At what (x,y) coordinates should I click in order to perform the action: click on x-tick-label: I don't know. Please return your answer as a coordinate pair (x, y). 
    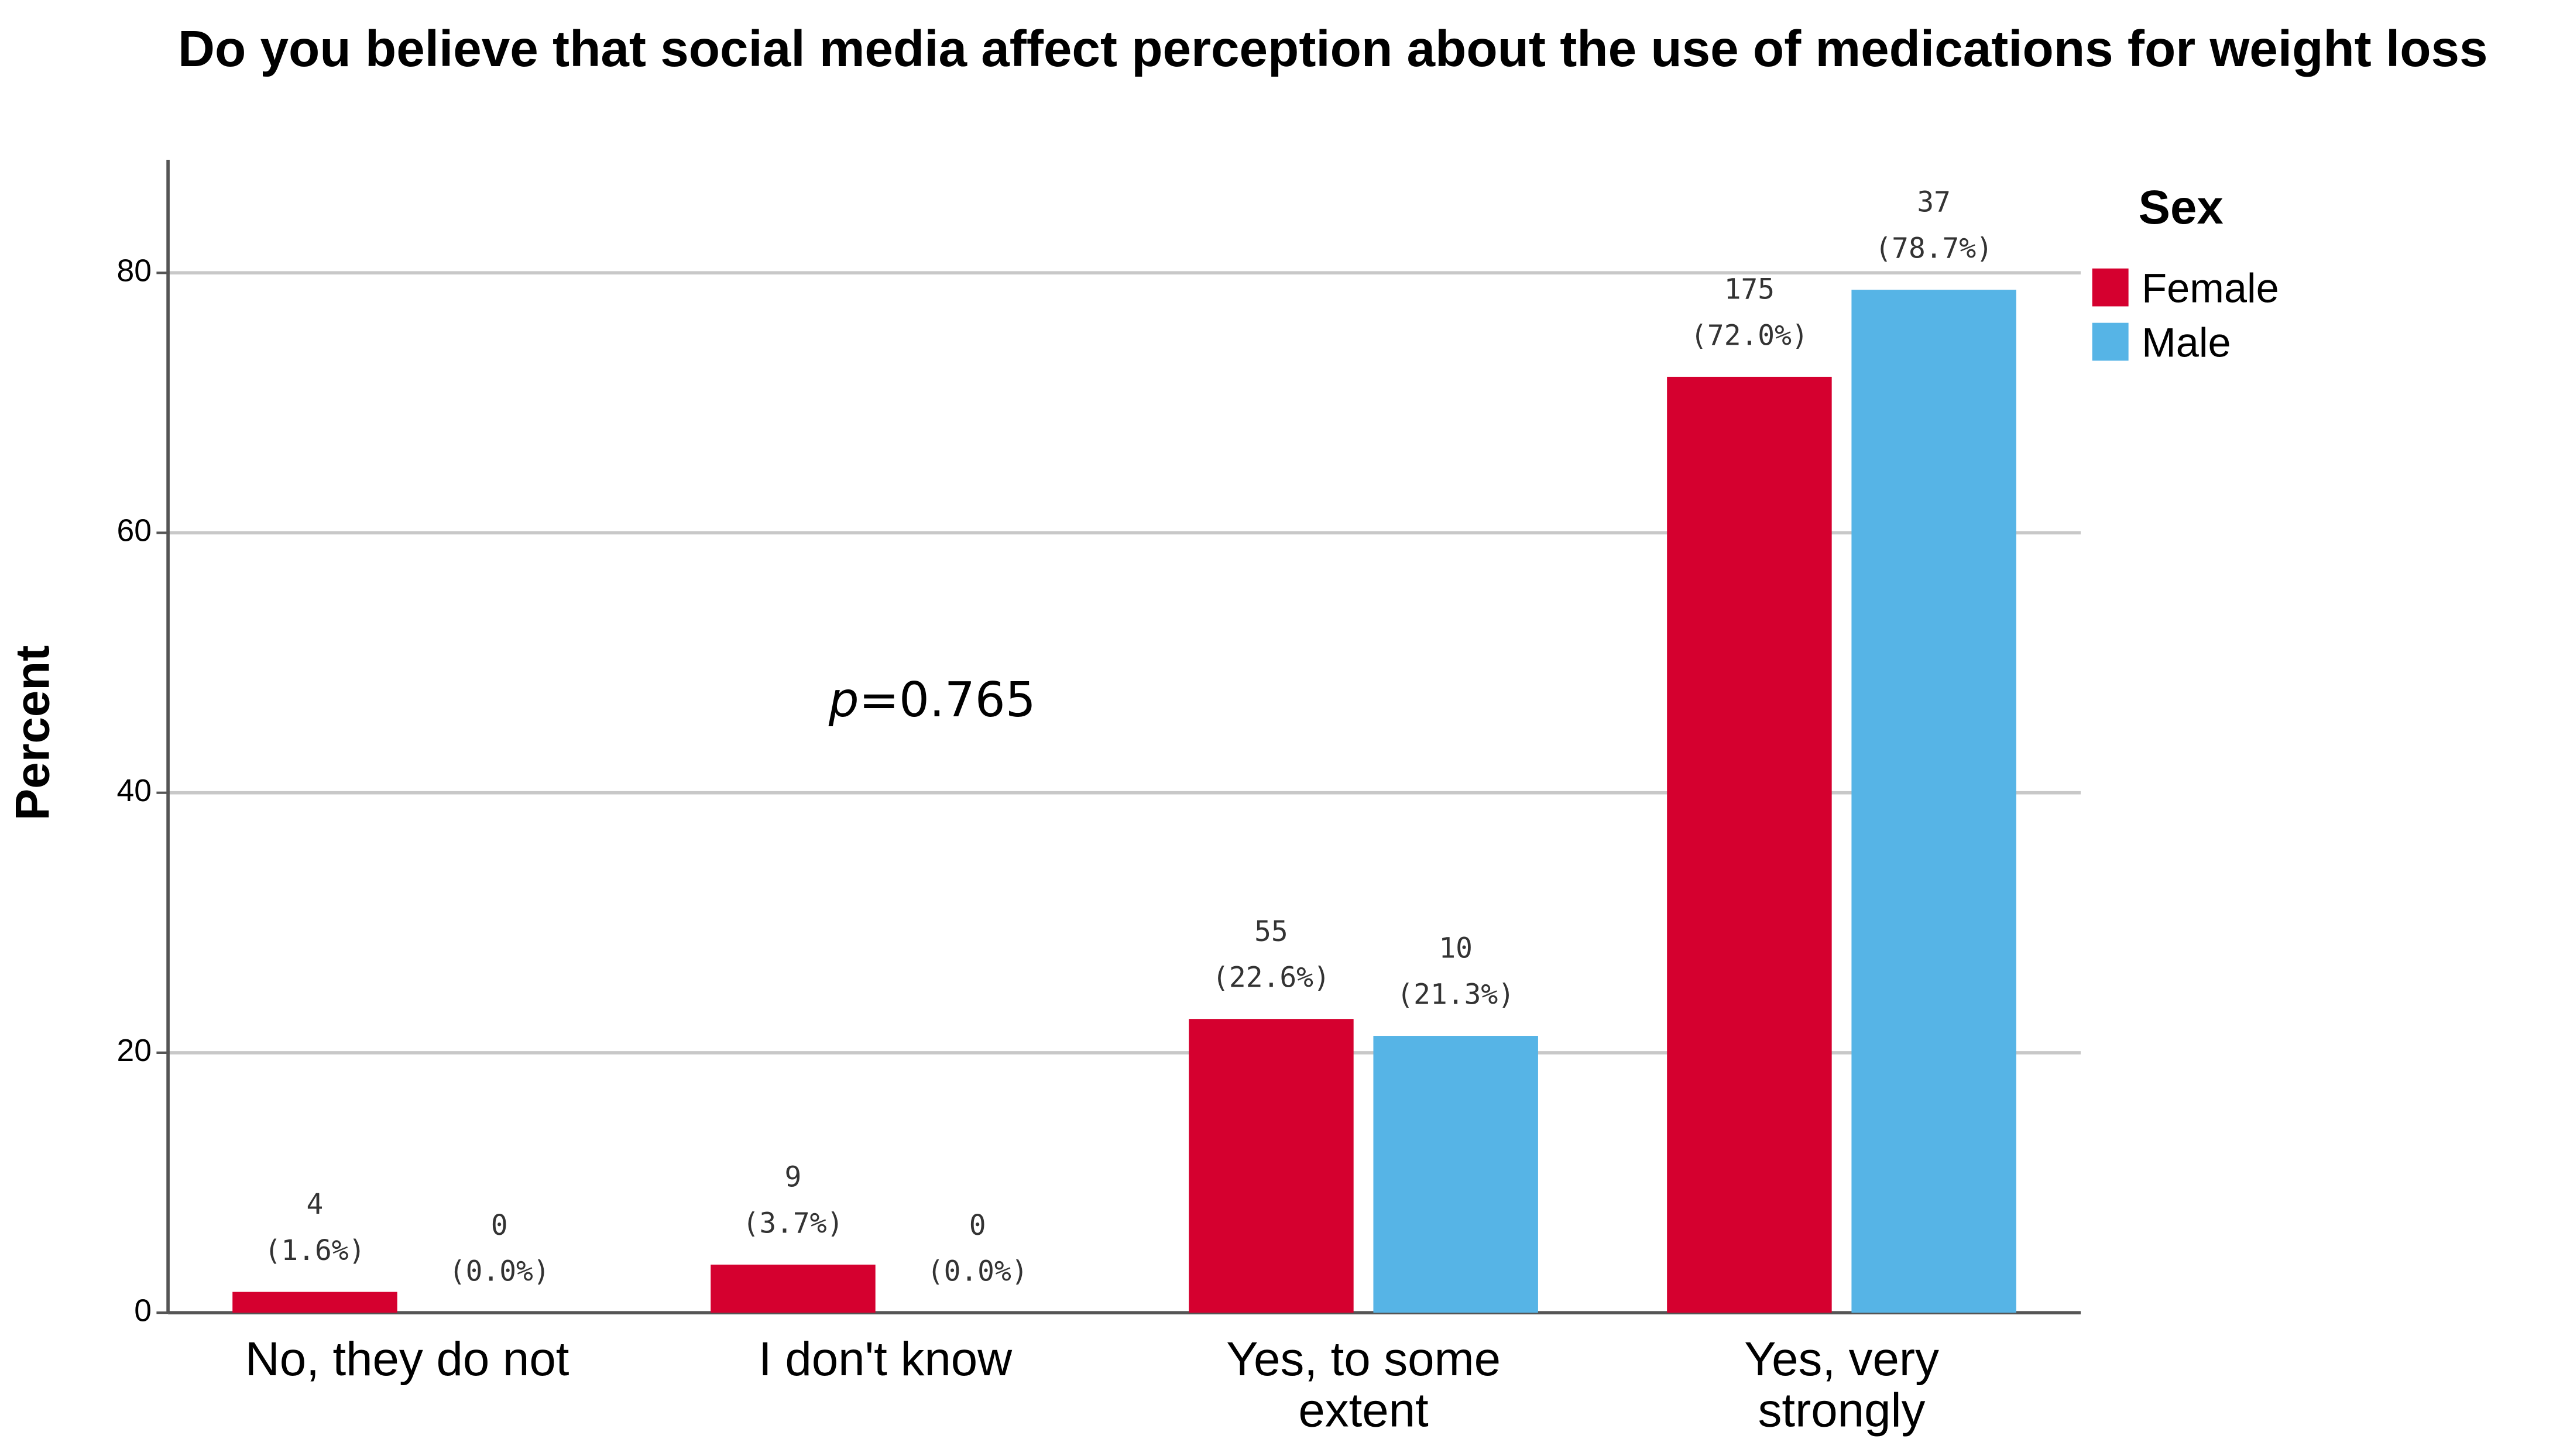
    Looking at the image, I should click on (886, 1361).